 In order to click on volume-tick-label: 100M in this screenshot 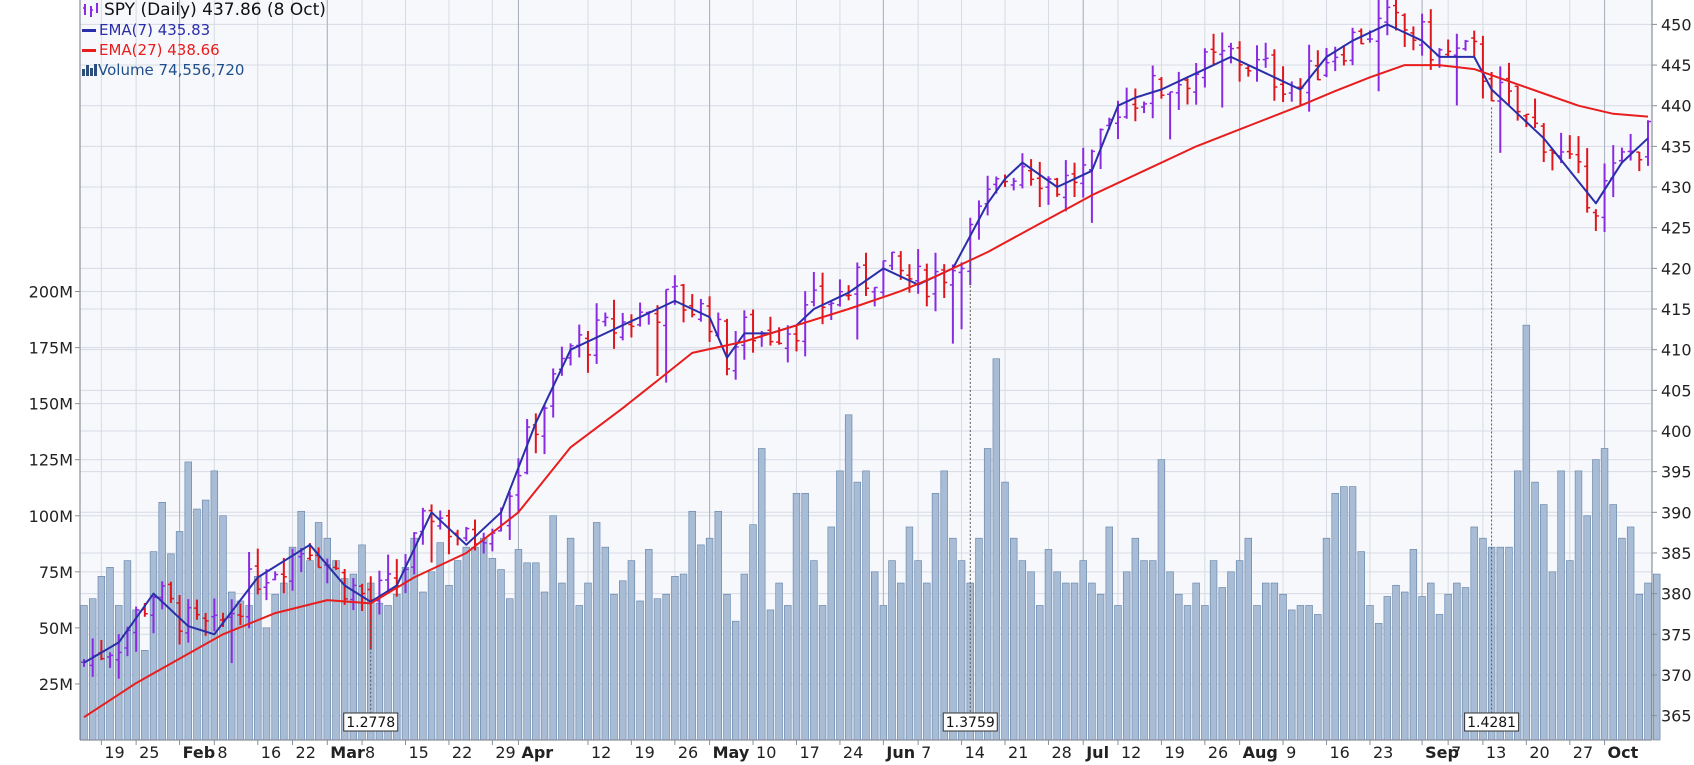, I will do `click(51, 516)`.